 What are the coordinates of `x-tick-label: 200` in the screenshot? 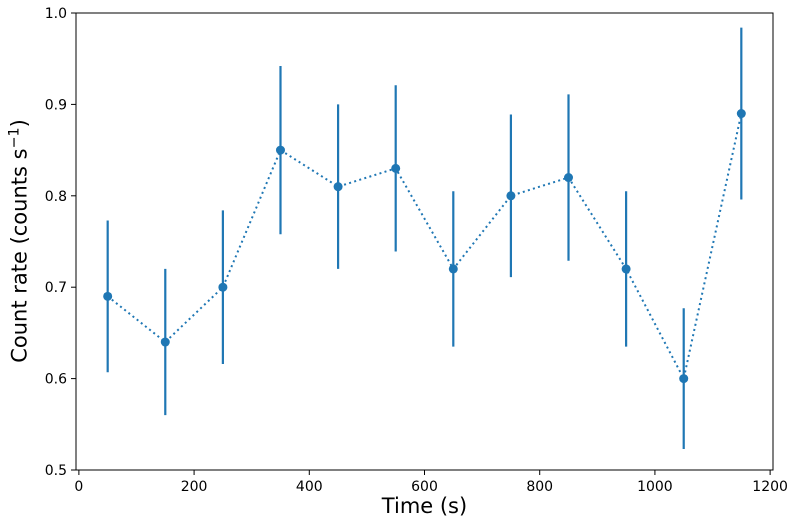 It's located at (194, 487).